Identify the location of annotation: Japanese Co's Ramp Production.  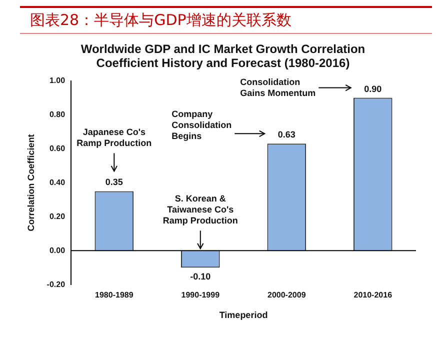
(114, 137).